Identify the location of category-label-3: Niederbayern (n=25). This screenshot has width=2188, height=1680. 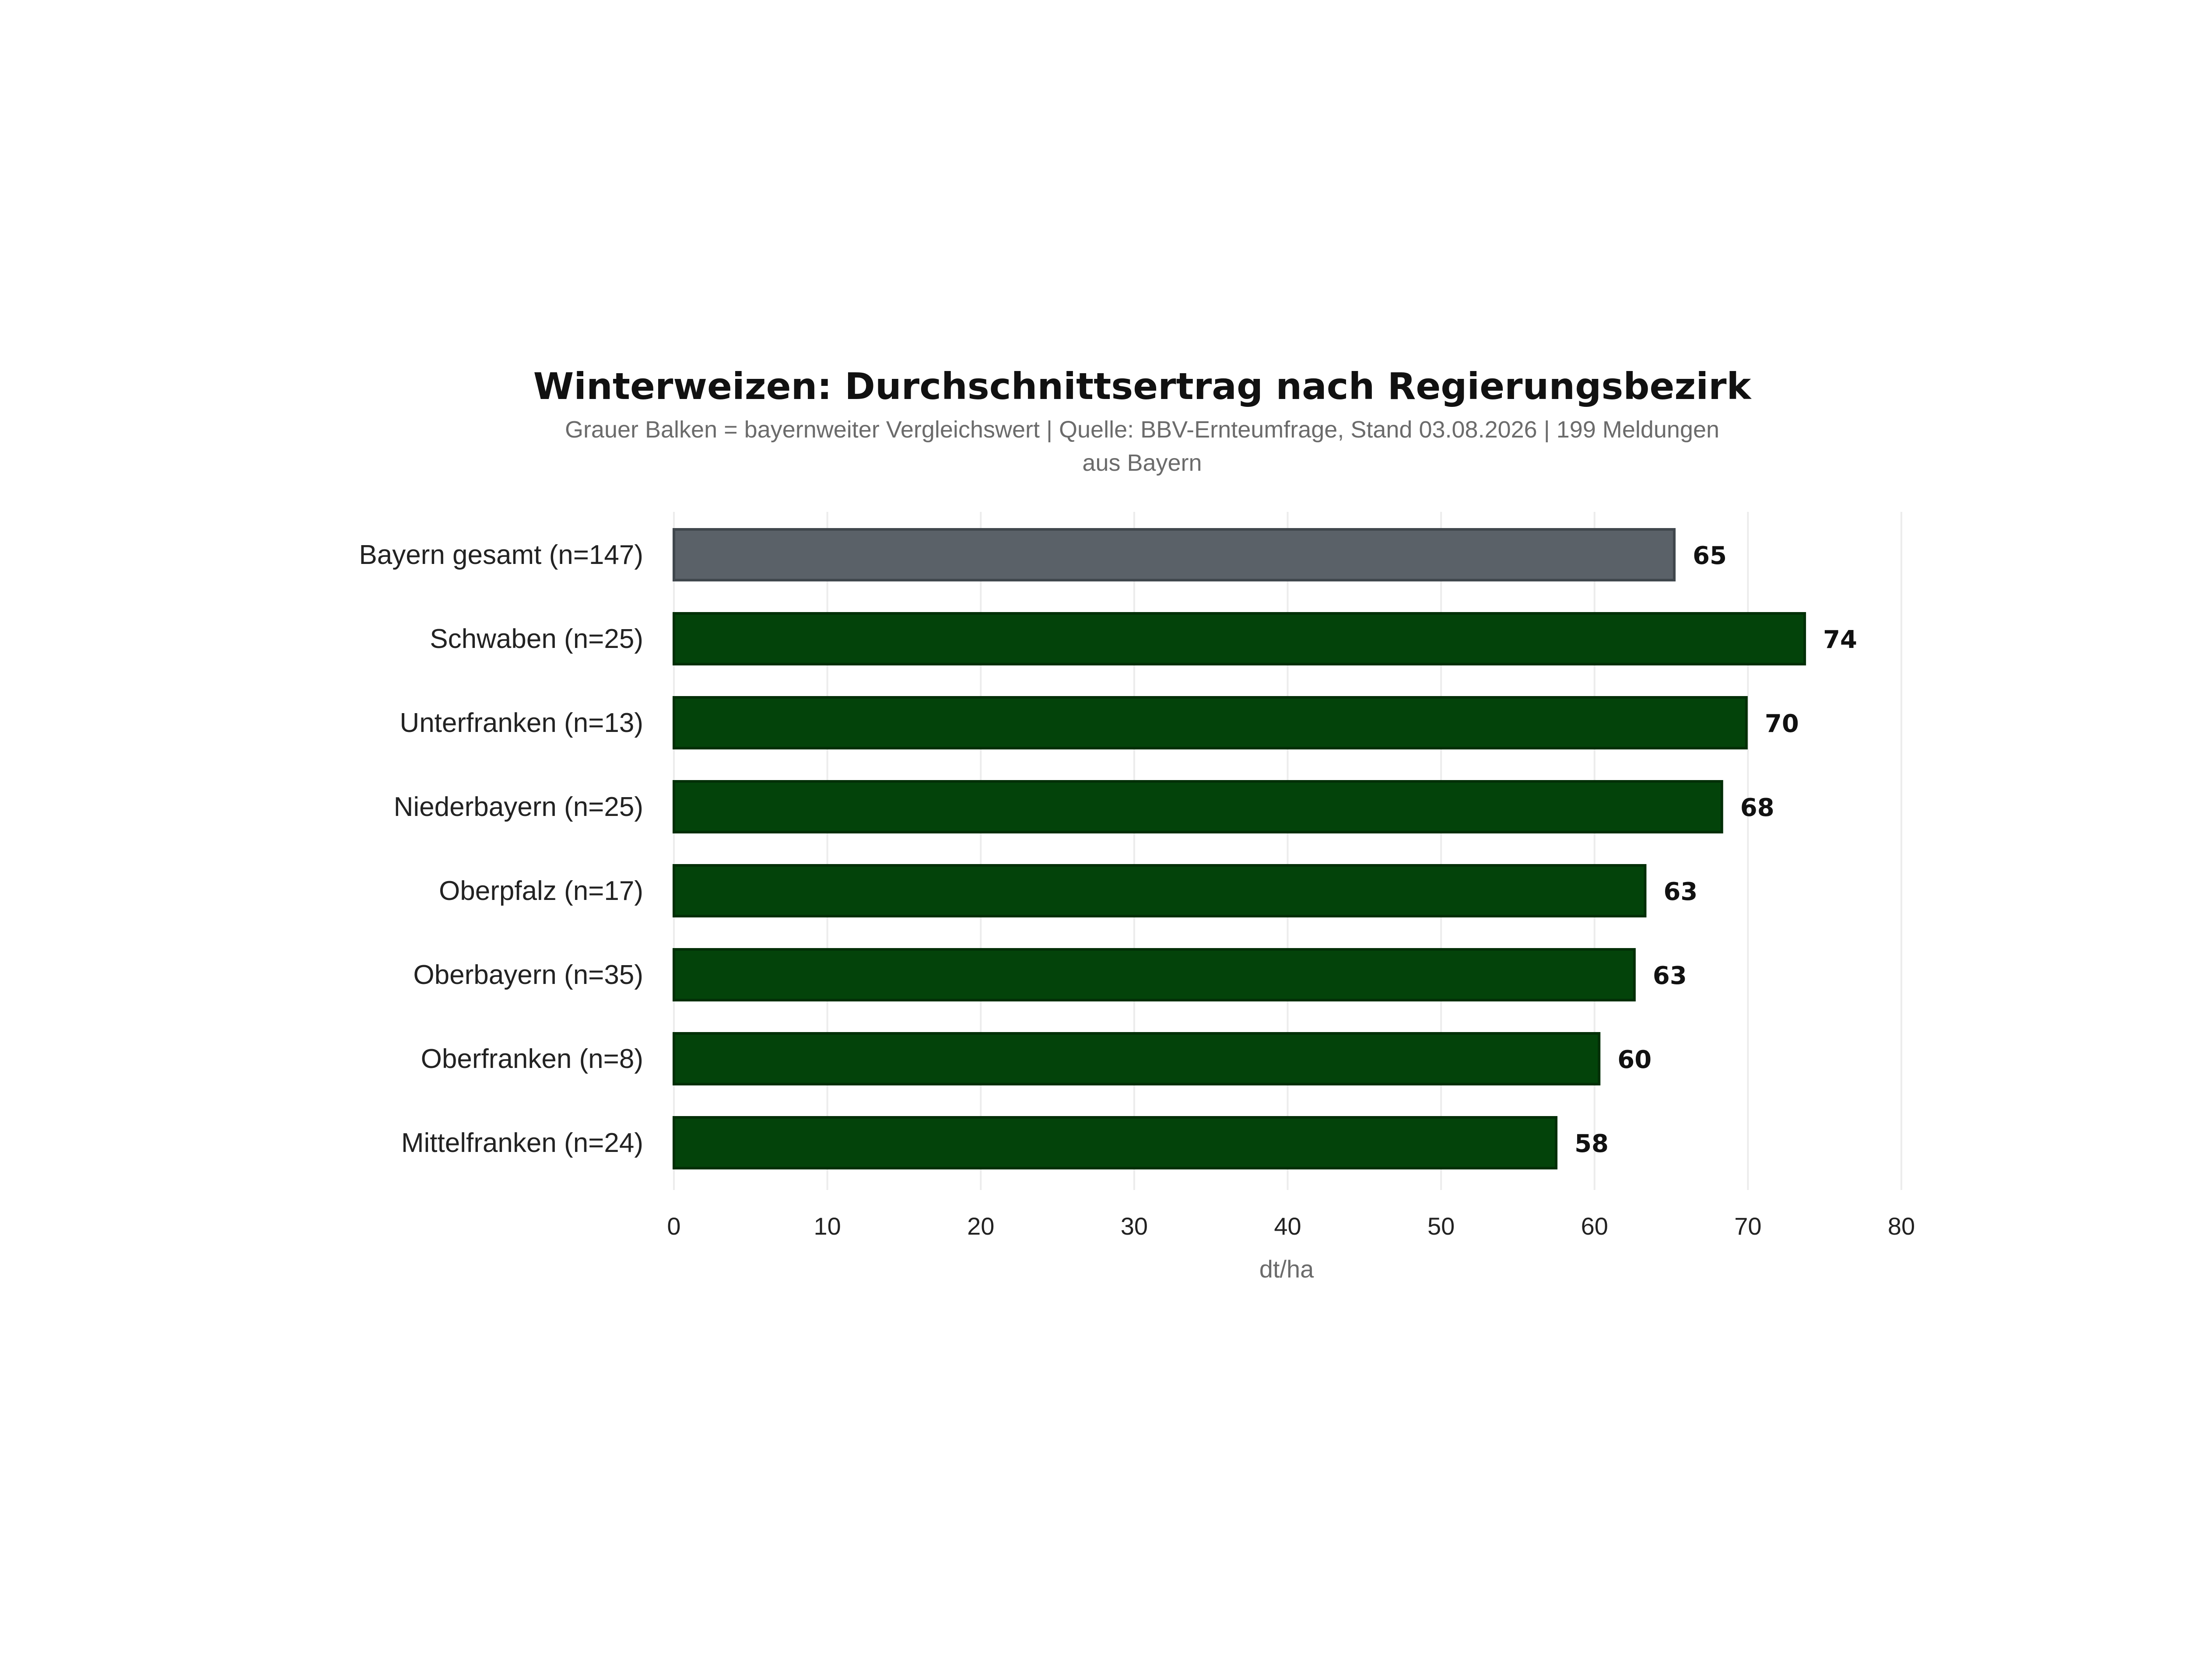
(519, 807).